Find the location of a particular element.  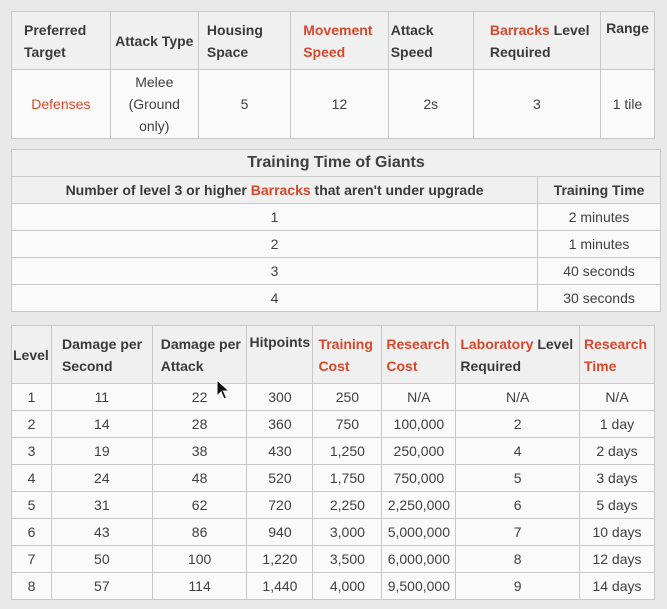

header-hitpoints: Hitpoints is located at coordinates (280, 354).